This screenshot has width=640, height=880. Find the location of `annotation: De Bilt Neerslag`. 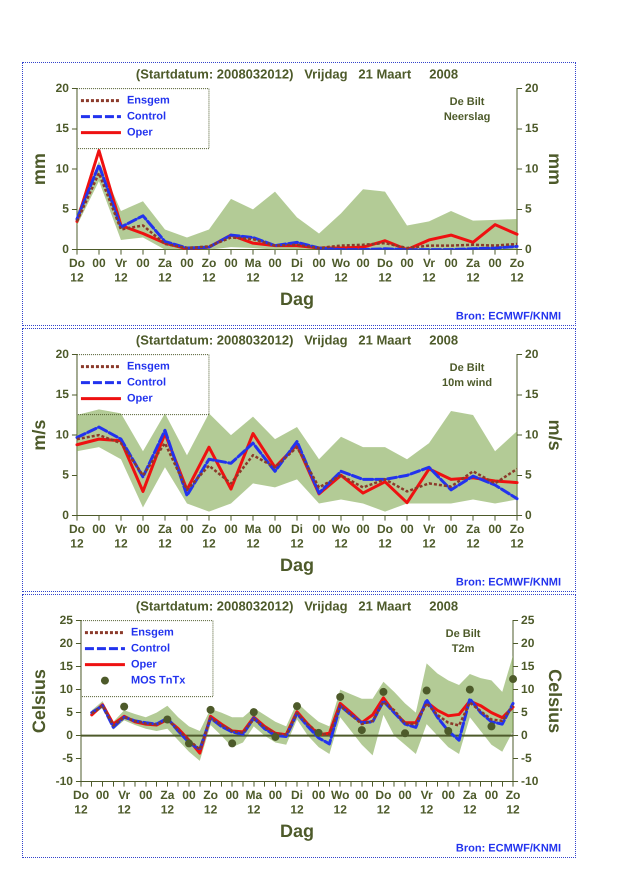

annotation: De Bilt Neerslag is located at coordinates (467, 110).